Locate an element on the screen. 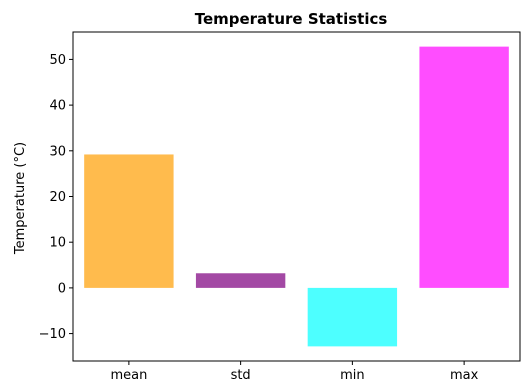 The width and height of the screenshot is (527, 385). bar-min is located at coordinates (352, 317).